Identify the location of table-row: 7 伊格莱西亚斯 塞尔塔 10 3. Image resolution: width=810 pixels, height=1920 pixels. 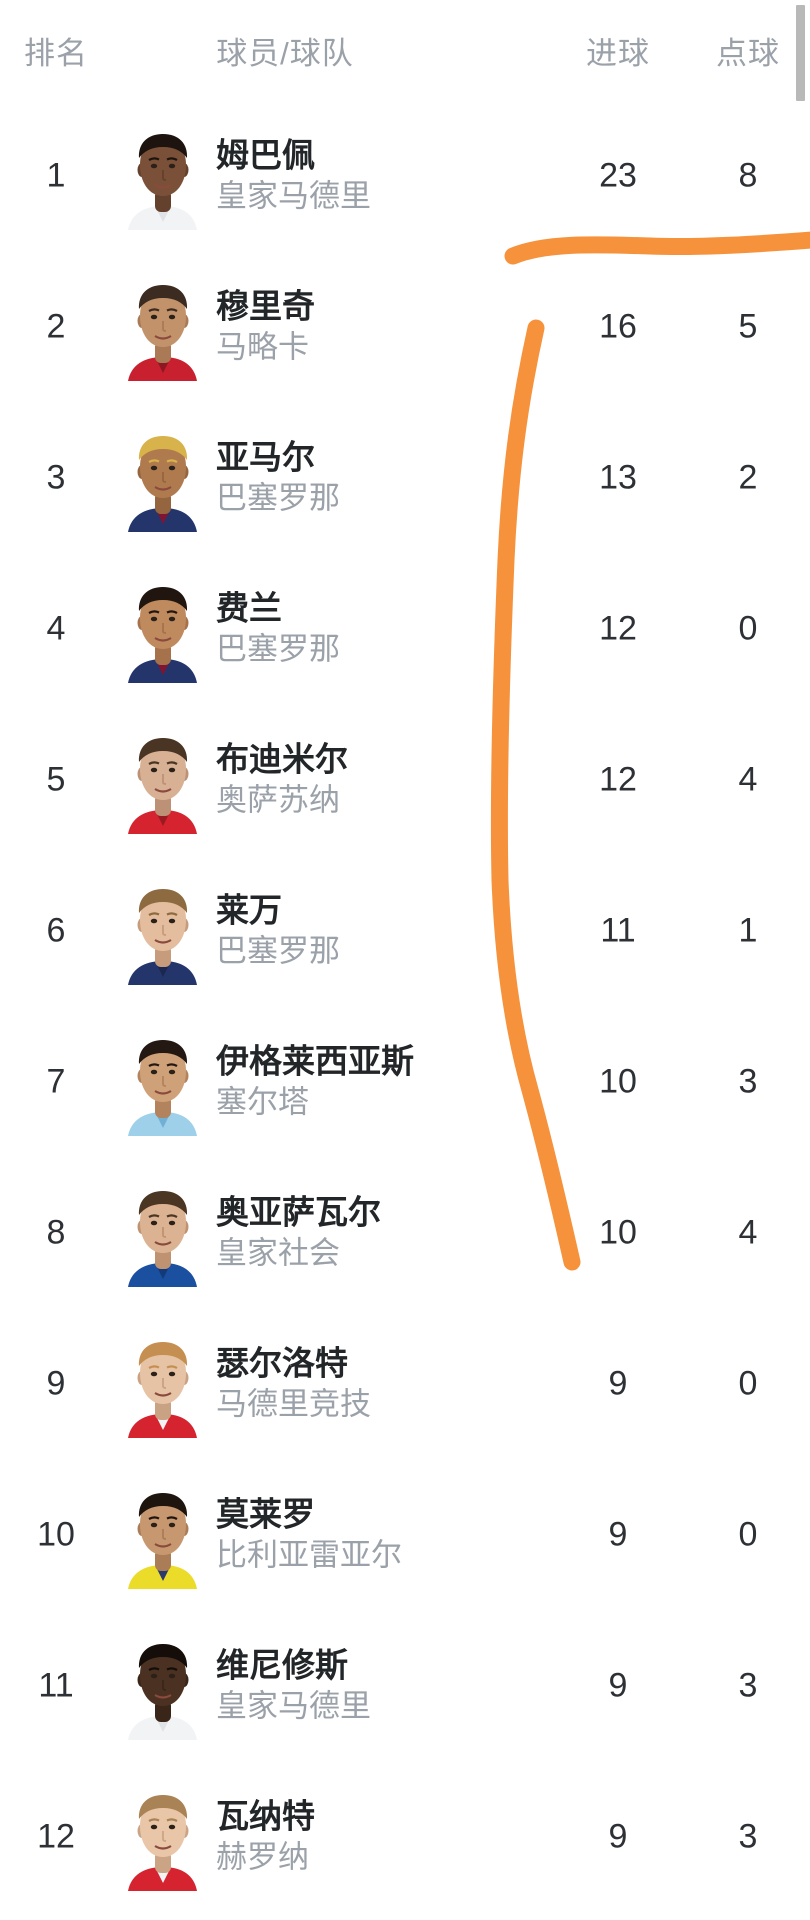
(405, 1081).